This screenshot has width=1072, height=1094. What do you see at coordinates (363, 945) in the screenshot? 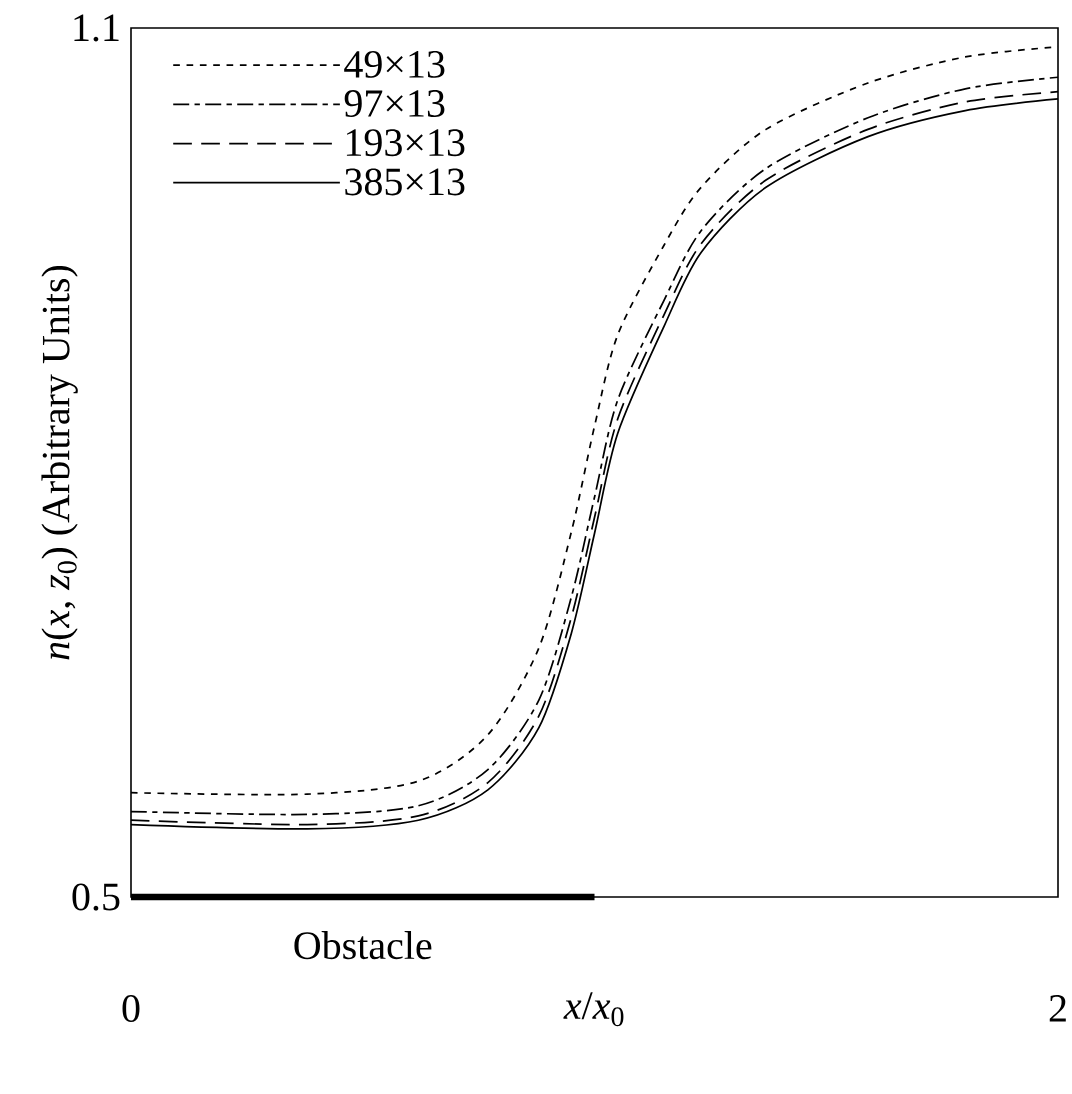
I see `series-label: Obstacle` at bounding box center [363, 945].